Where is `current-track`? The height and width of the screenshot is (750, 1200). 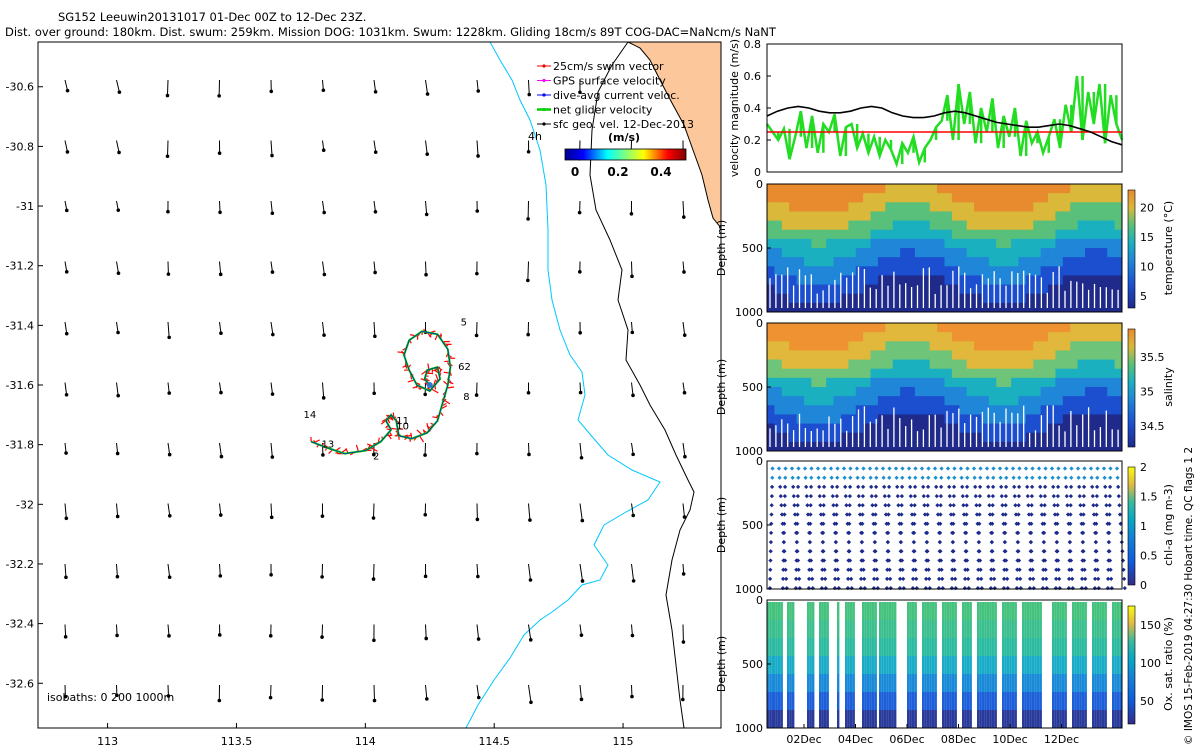
current-track is located at coordinates (381, 392).